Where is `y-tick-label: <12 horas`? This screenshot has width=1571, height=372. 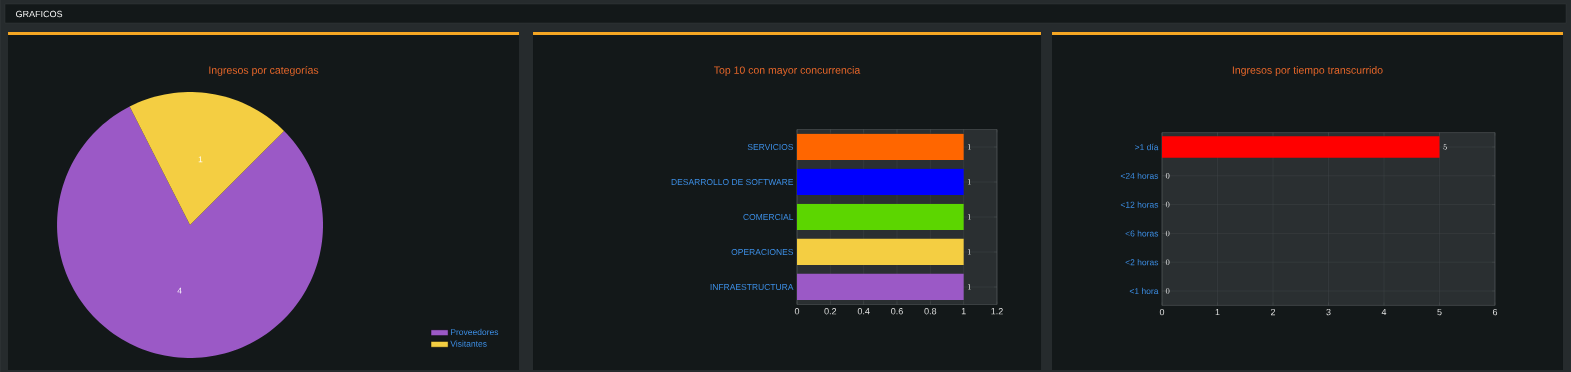 y-tick-label: <12 horas is located at coordinates (1139, 204).